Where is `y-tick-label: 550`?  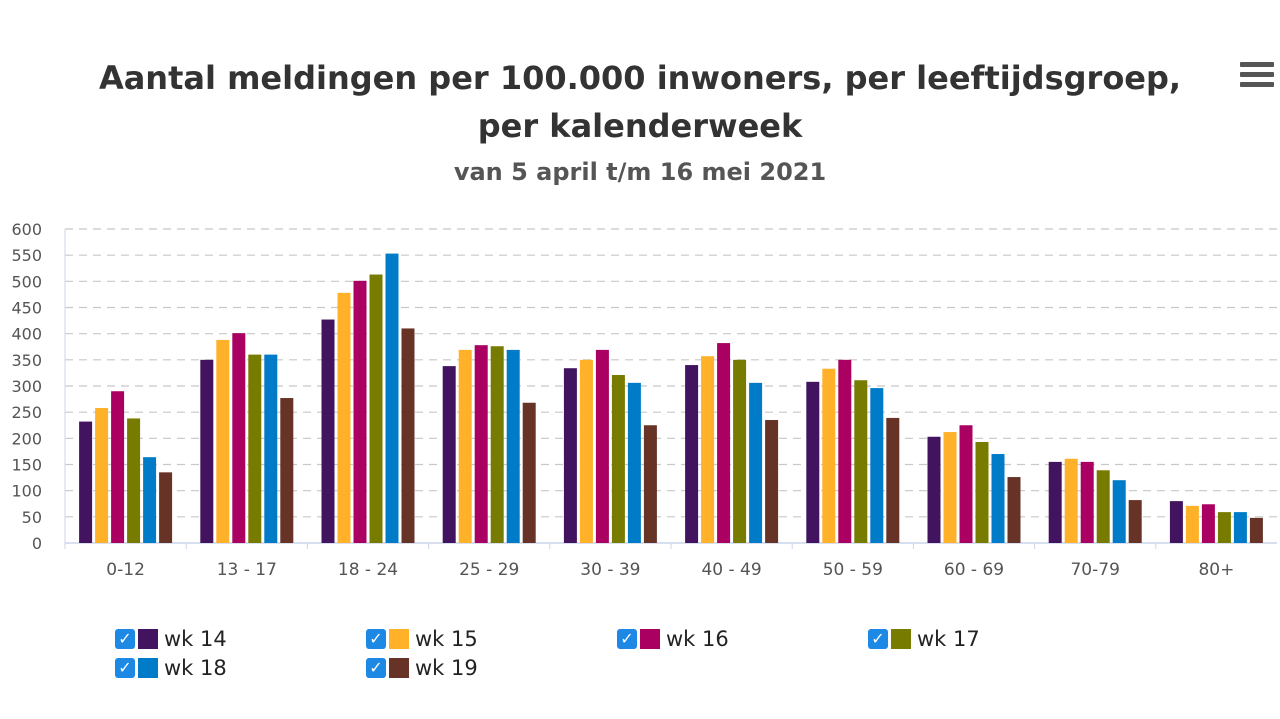 y-tick-label: 550 is located at coordinates (26, 255).